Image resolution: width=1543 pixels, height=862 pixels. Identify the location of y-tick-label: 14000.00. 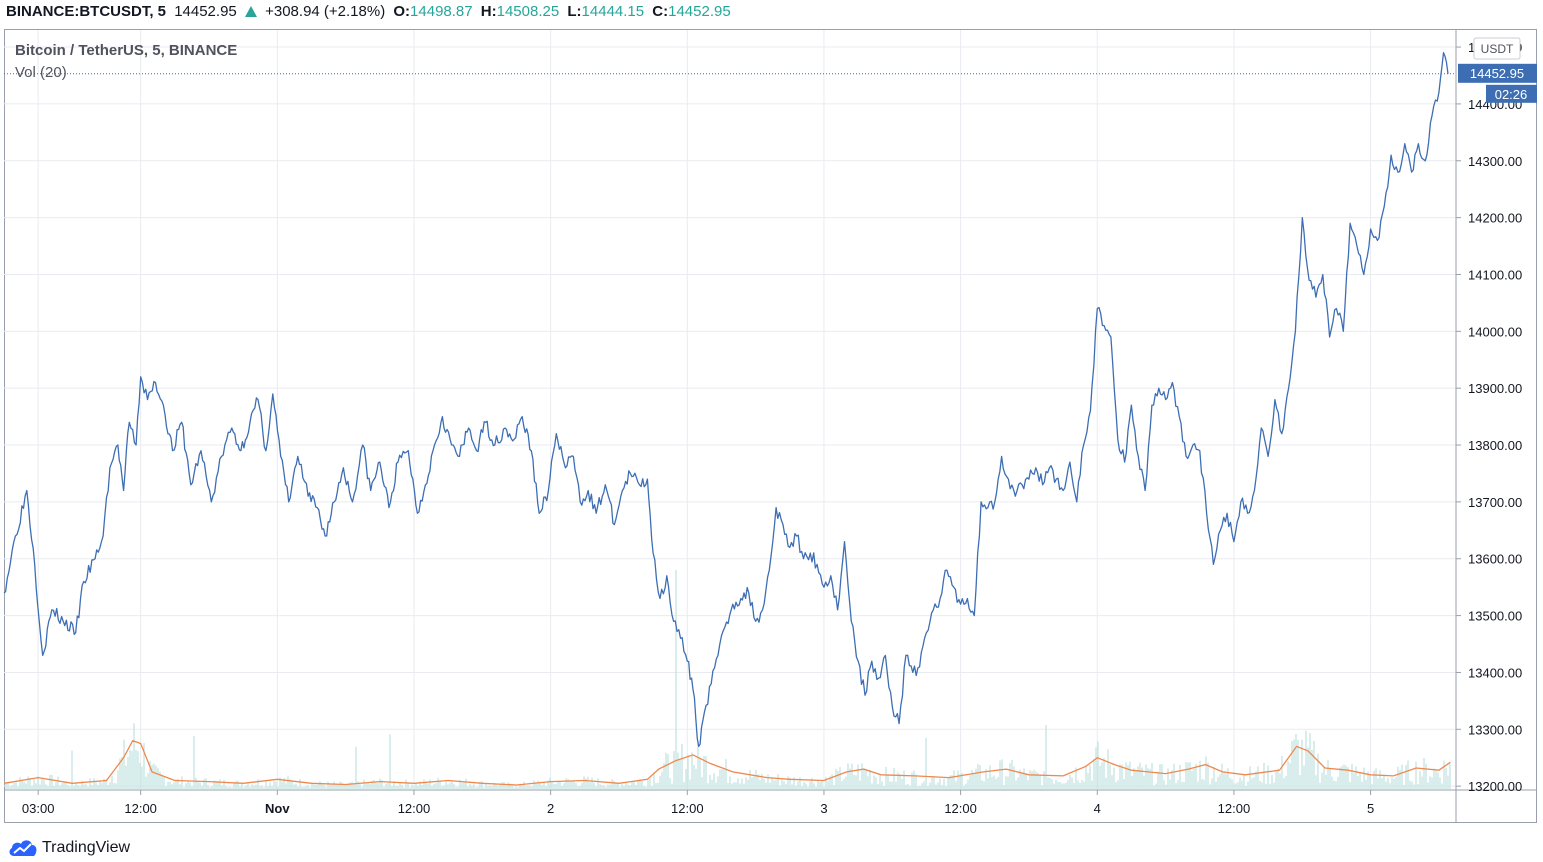
(1495, 331).